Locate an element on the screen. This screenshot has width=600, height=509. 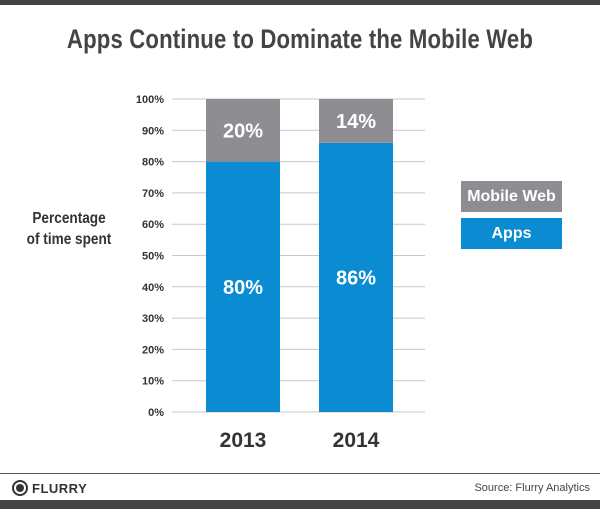
y-tick-label: 10% is located at coordinates (153, 382).